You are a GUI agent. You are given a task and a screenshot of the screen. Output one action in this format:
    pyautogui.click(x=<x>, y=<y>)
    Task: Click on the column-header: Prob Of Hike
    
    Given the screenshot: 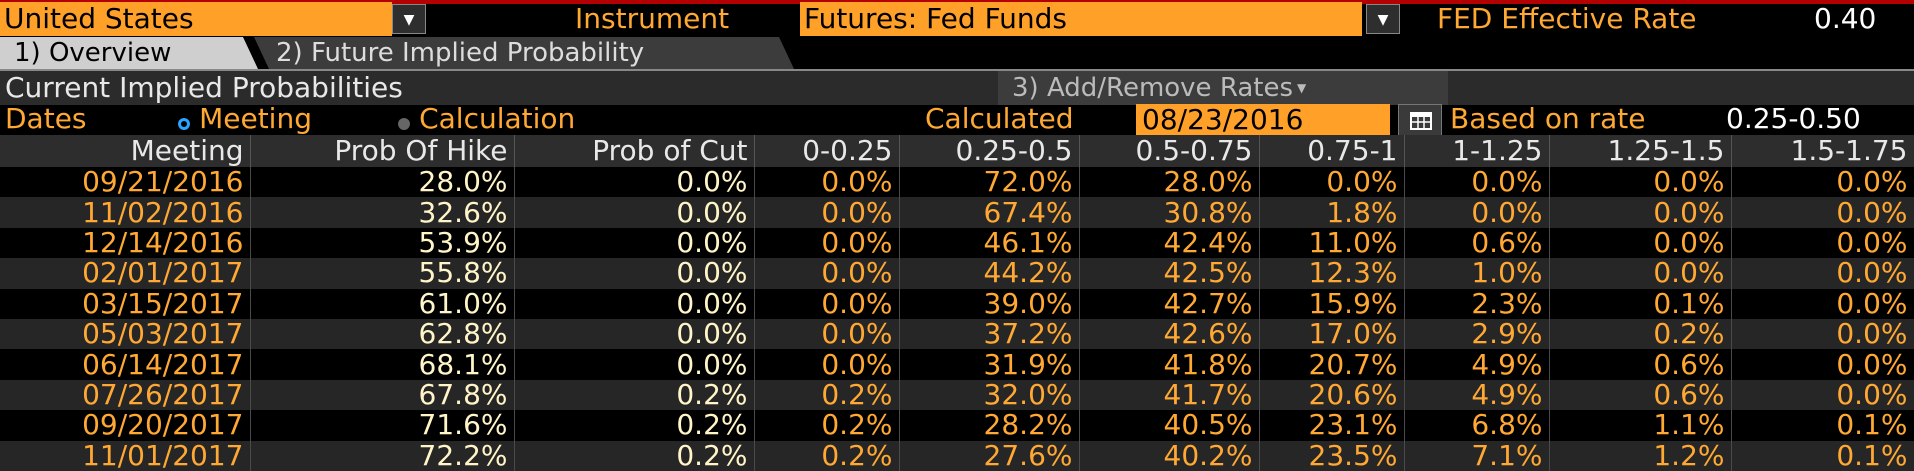 What is the action you would take?
    pyautogui.click(x=382, y=151)
    